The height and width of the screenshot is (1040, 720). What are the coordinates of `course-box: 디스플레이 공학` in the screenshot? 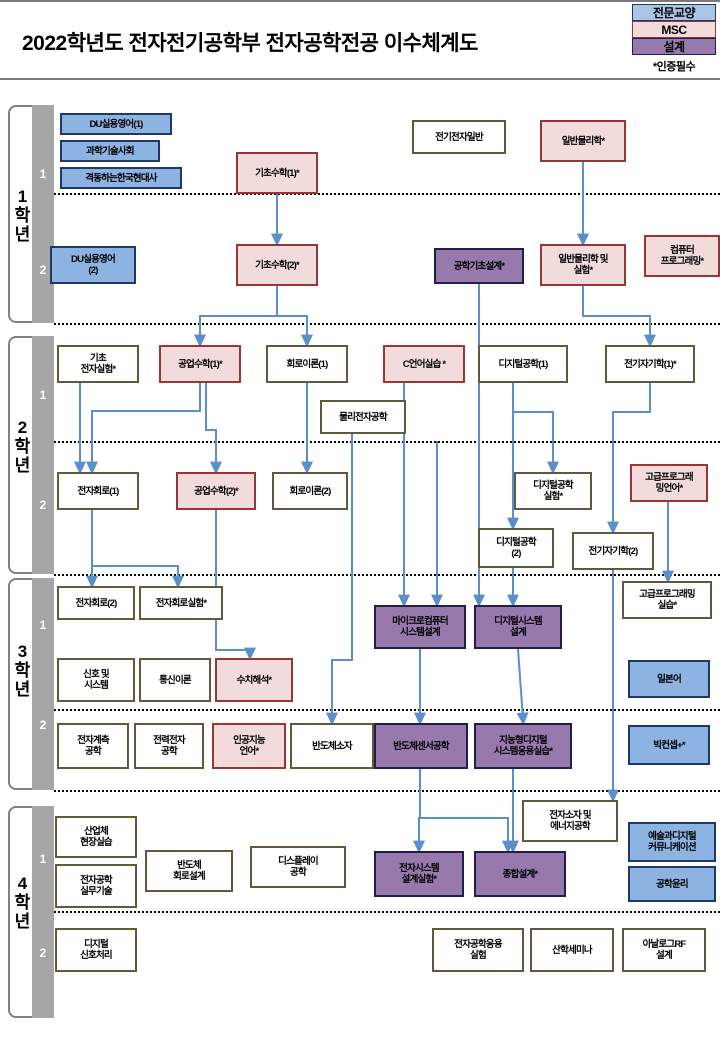 It's located at (298, 867).